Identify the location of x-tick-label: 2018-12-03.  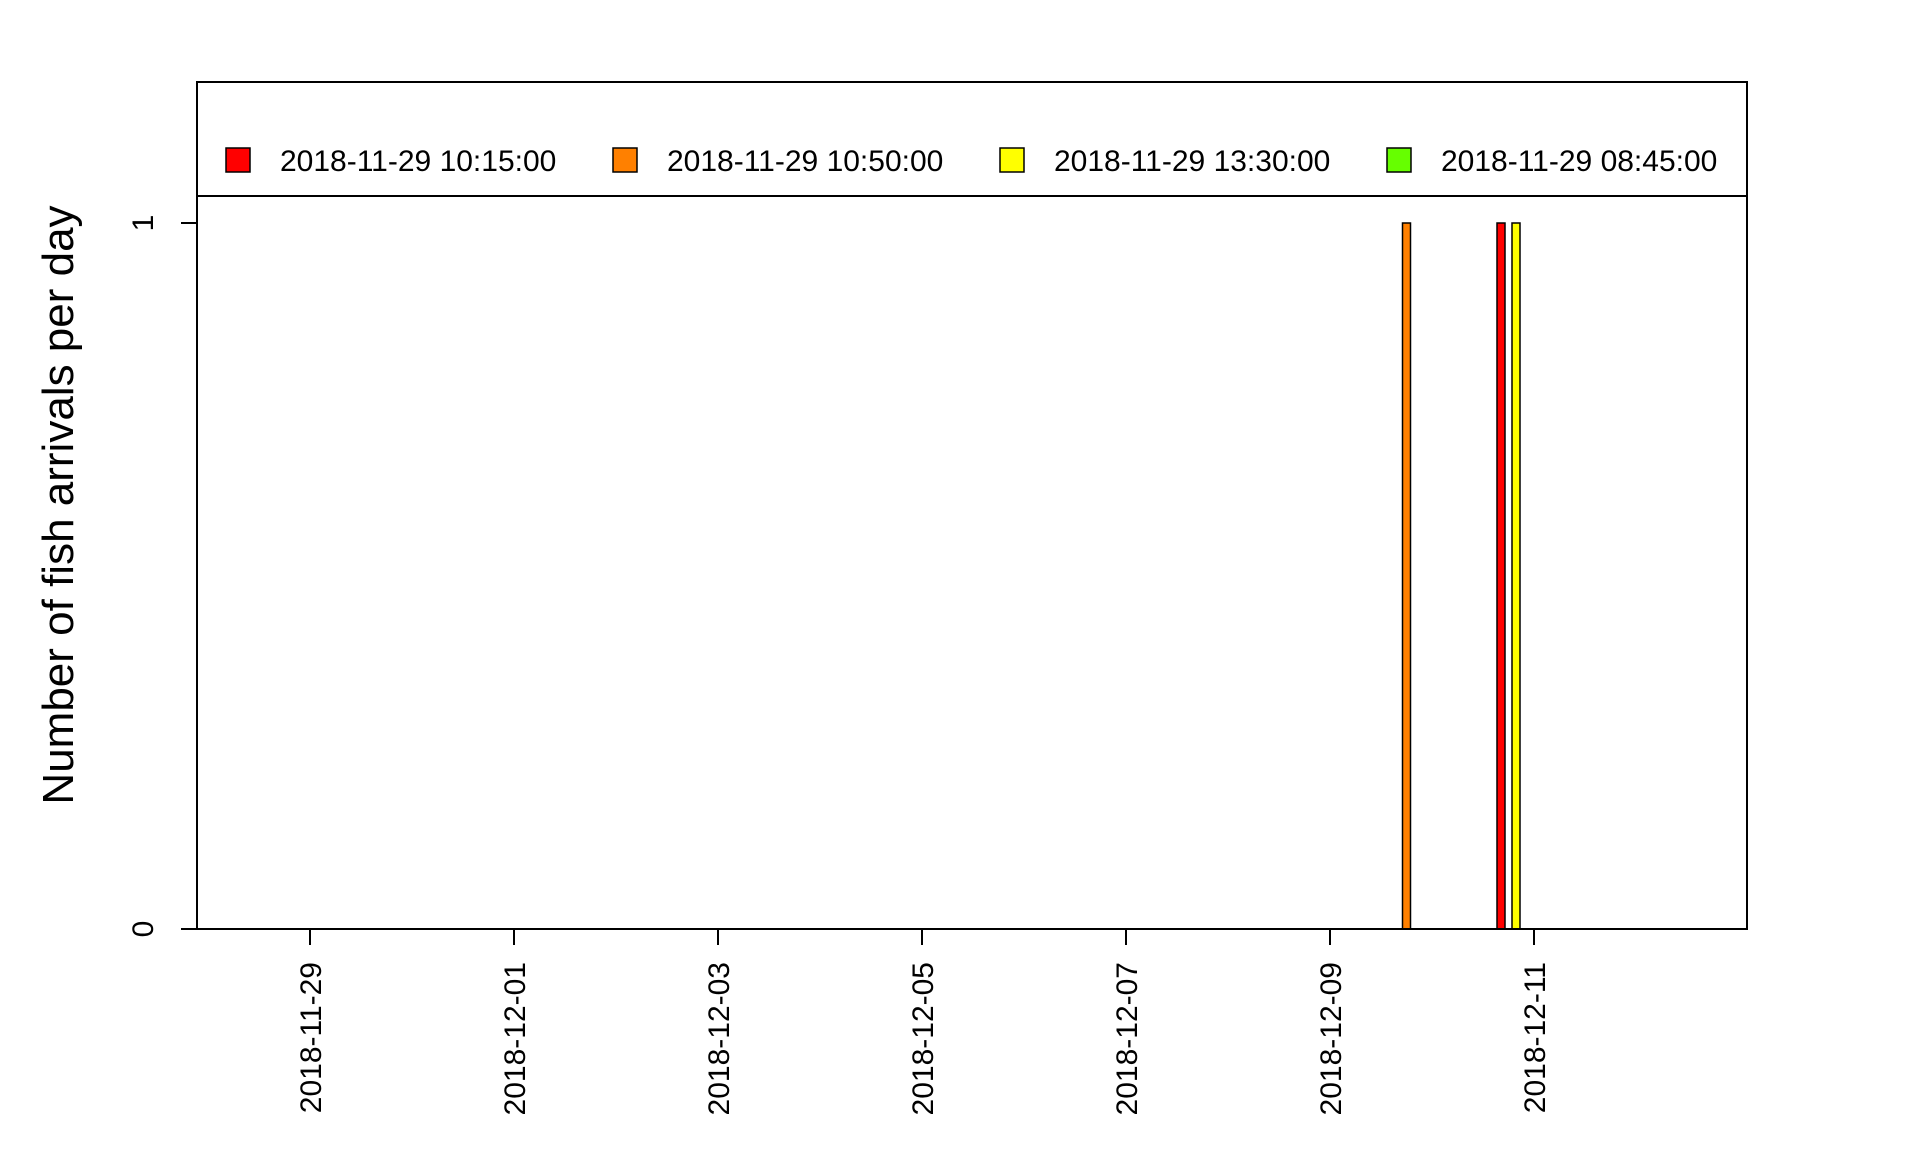
(719, 1038).